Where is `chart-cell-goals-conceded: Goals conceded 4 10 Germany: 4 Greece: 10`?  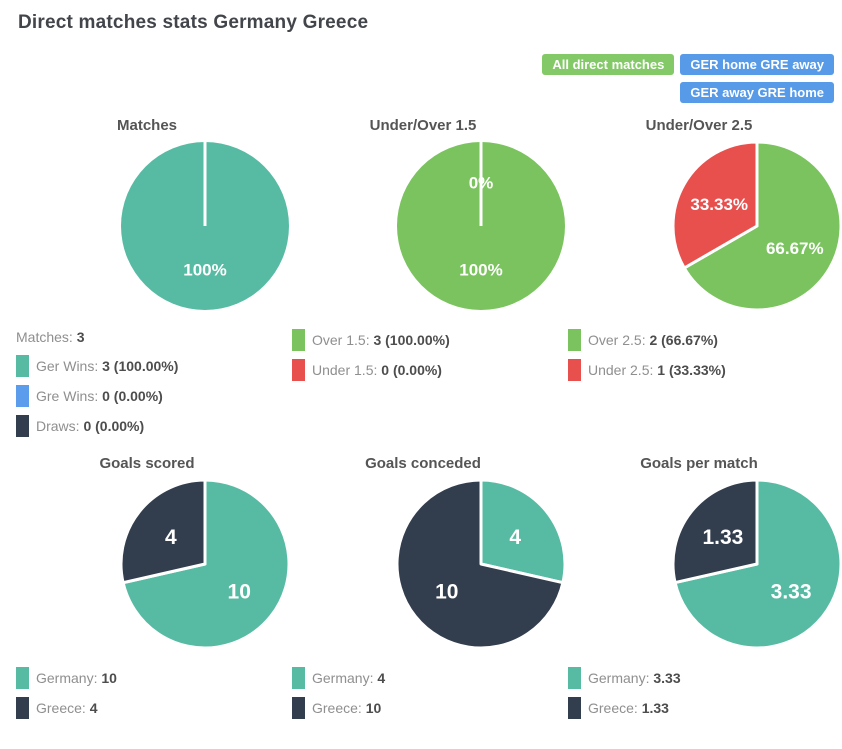 chart-cell-goals-conceded: Goals conceded 4 10 Germany: 4 Greece: 10 is located at coordinates (429, 586).